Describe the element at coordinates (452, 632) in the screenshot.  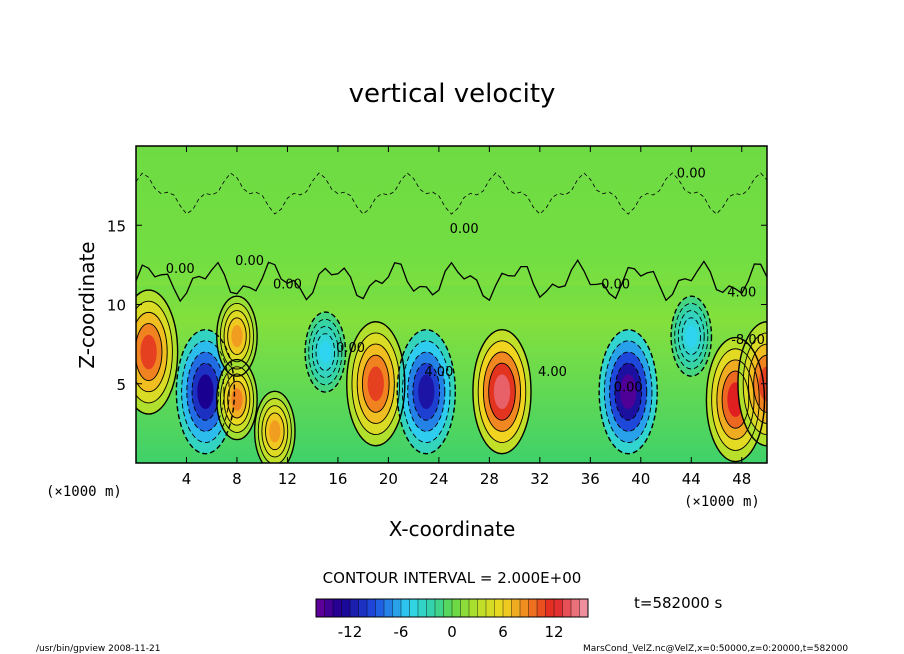
I see `colorbar-tick-label: 0` at that location.